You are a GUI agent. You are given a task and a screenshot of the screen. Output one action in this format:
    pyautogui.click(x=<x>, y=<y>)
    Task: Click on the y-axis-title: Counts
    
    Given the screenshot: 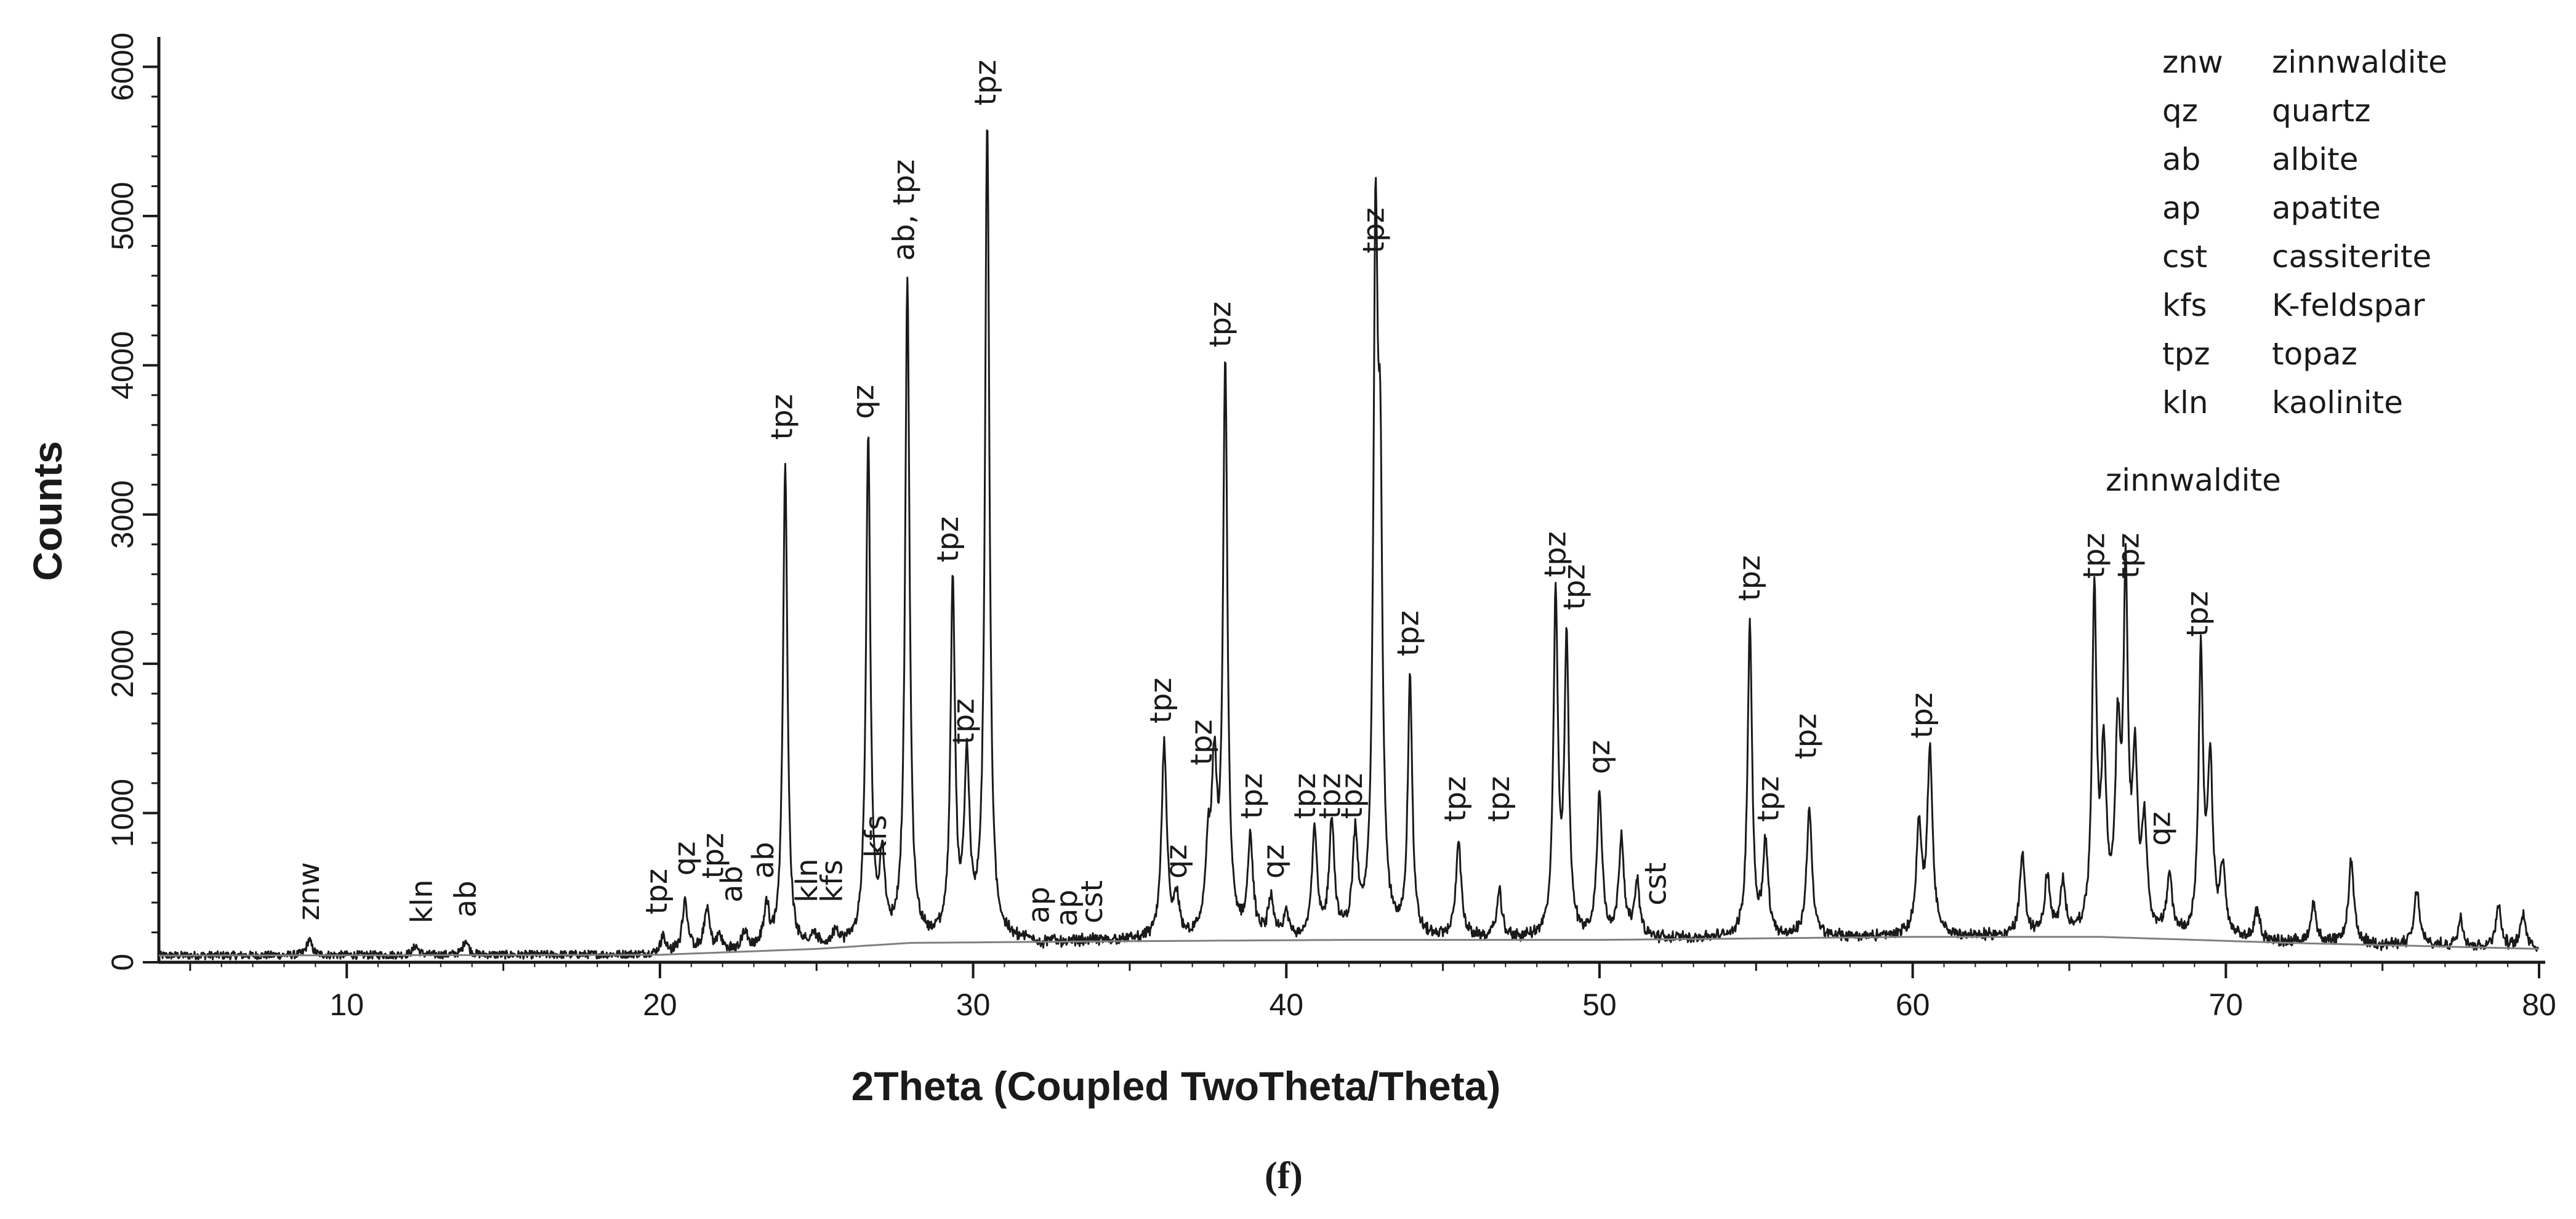 What is the action you would take?
    pyautogui.click(x=47, y=511)
    